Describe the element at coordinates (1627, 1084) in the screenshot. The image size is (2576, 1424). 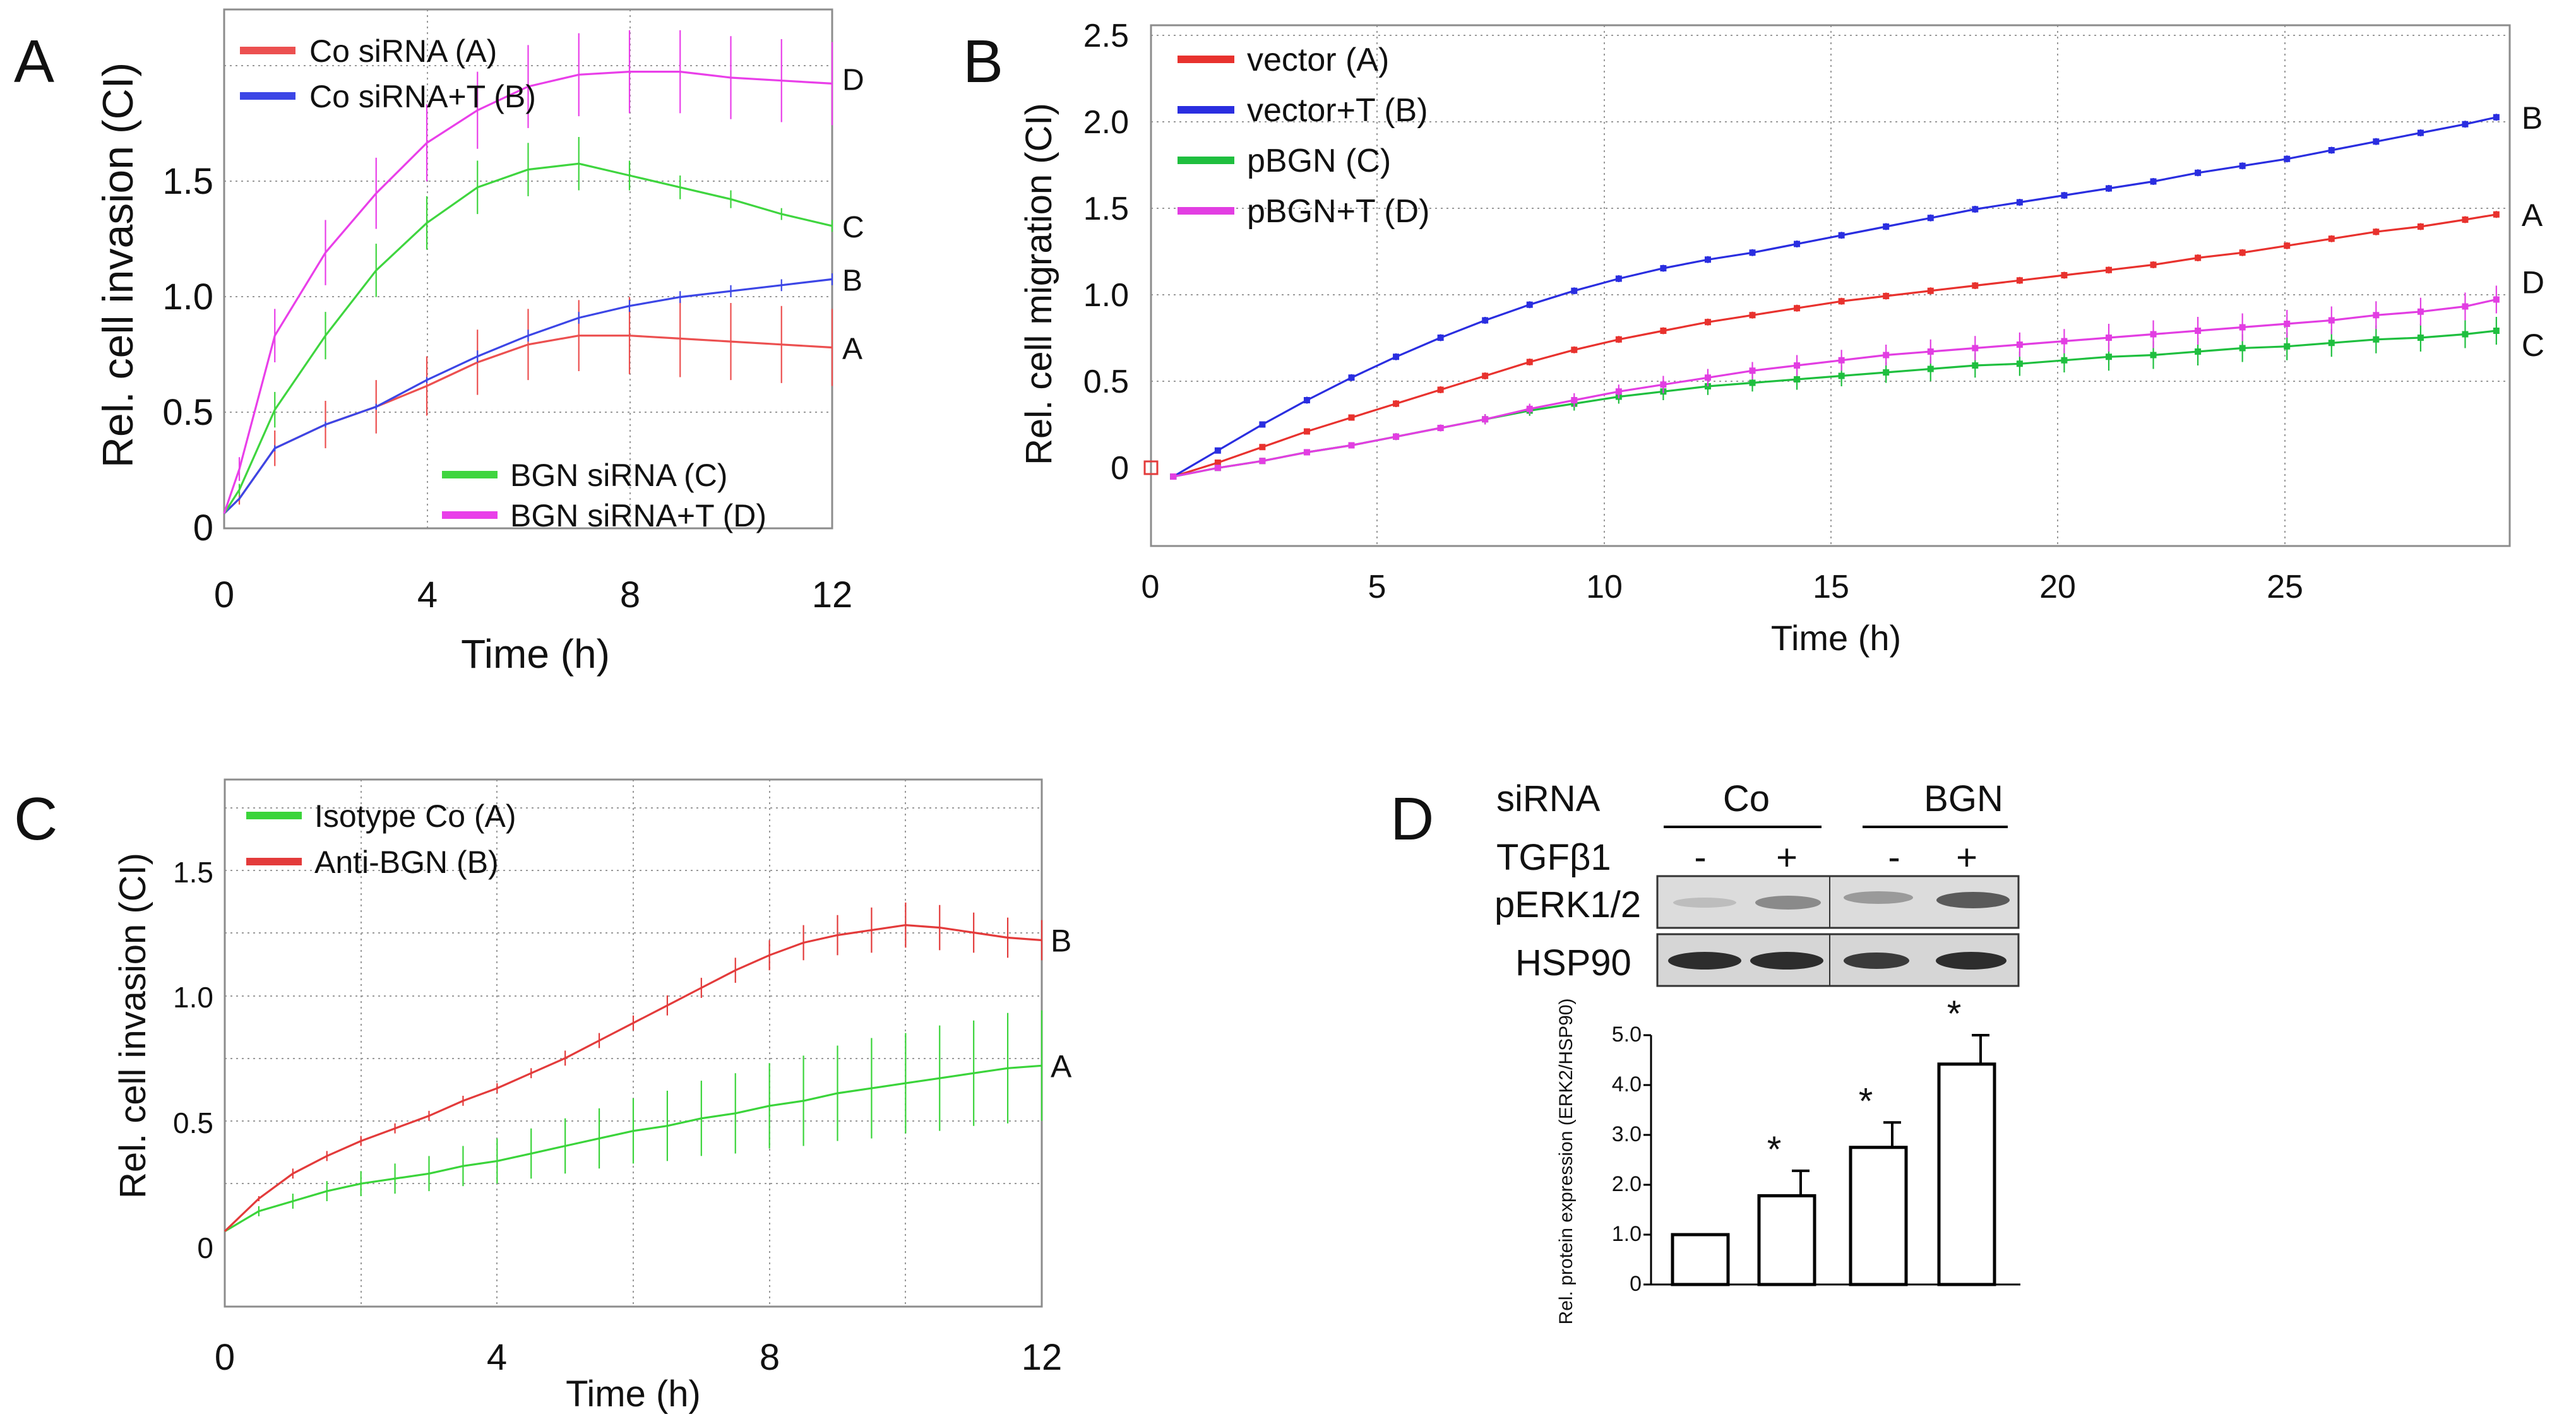
I see `y-tick-d-4: 4.0` at that location.